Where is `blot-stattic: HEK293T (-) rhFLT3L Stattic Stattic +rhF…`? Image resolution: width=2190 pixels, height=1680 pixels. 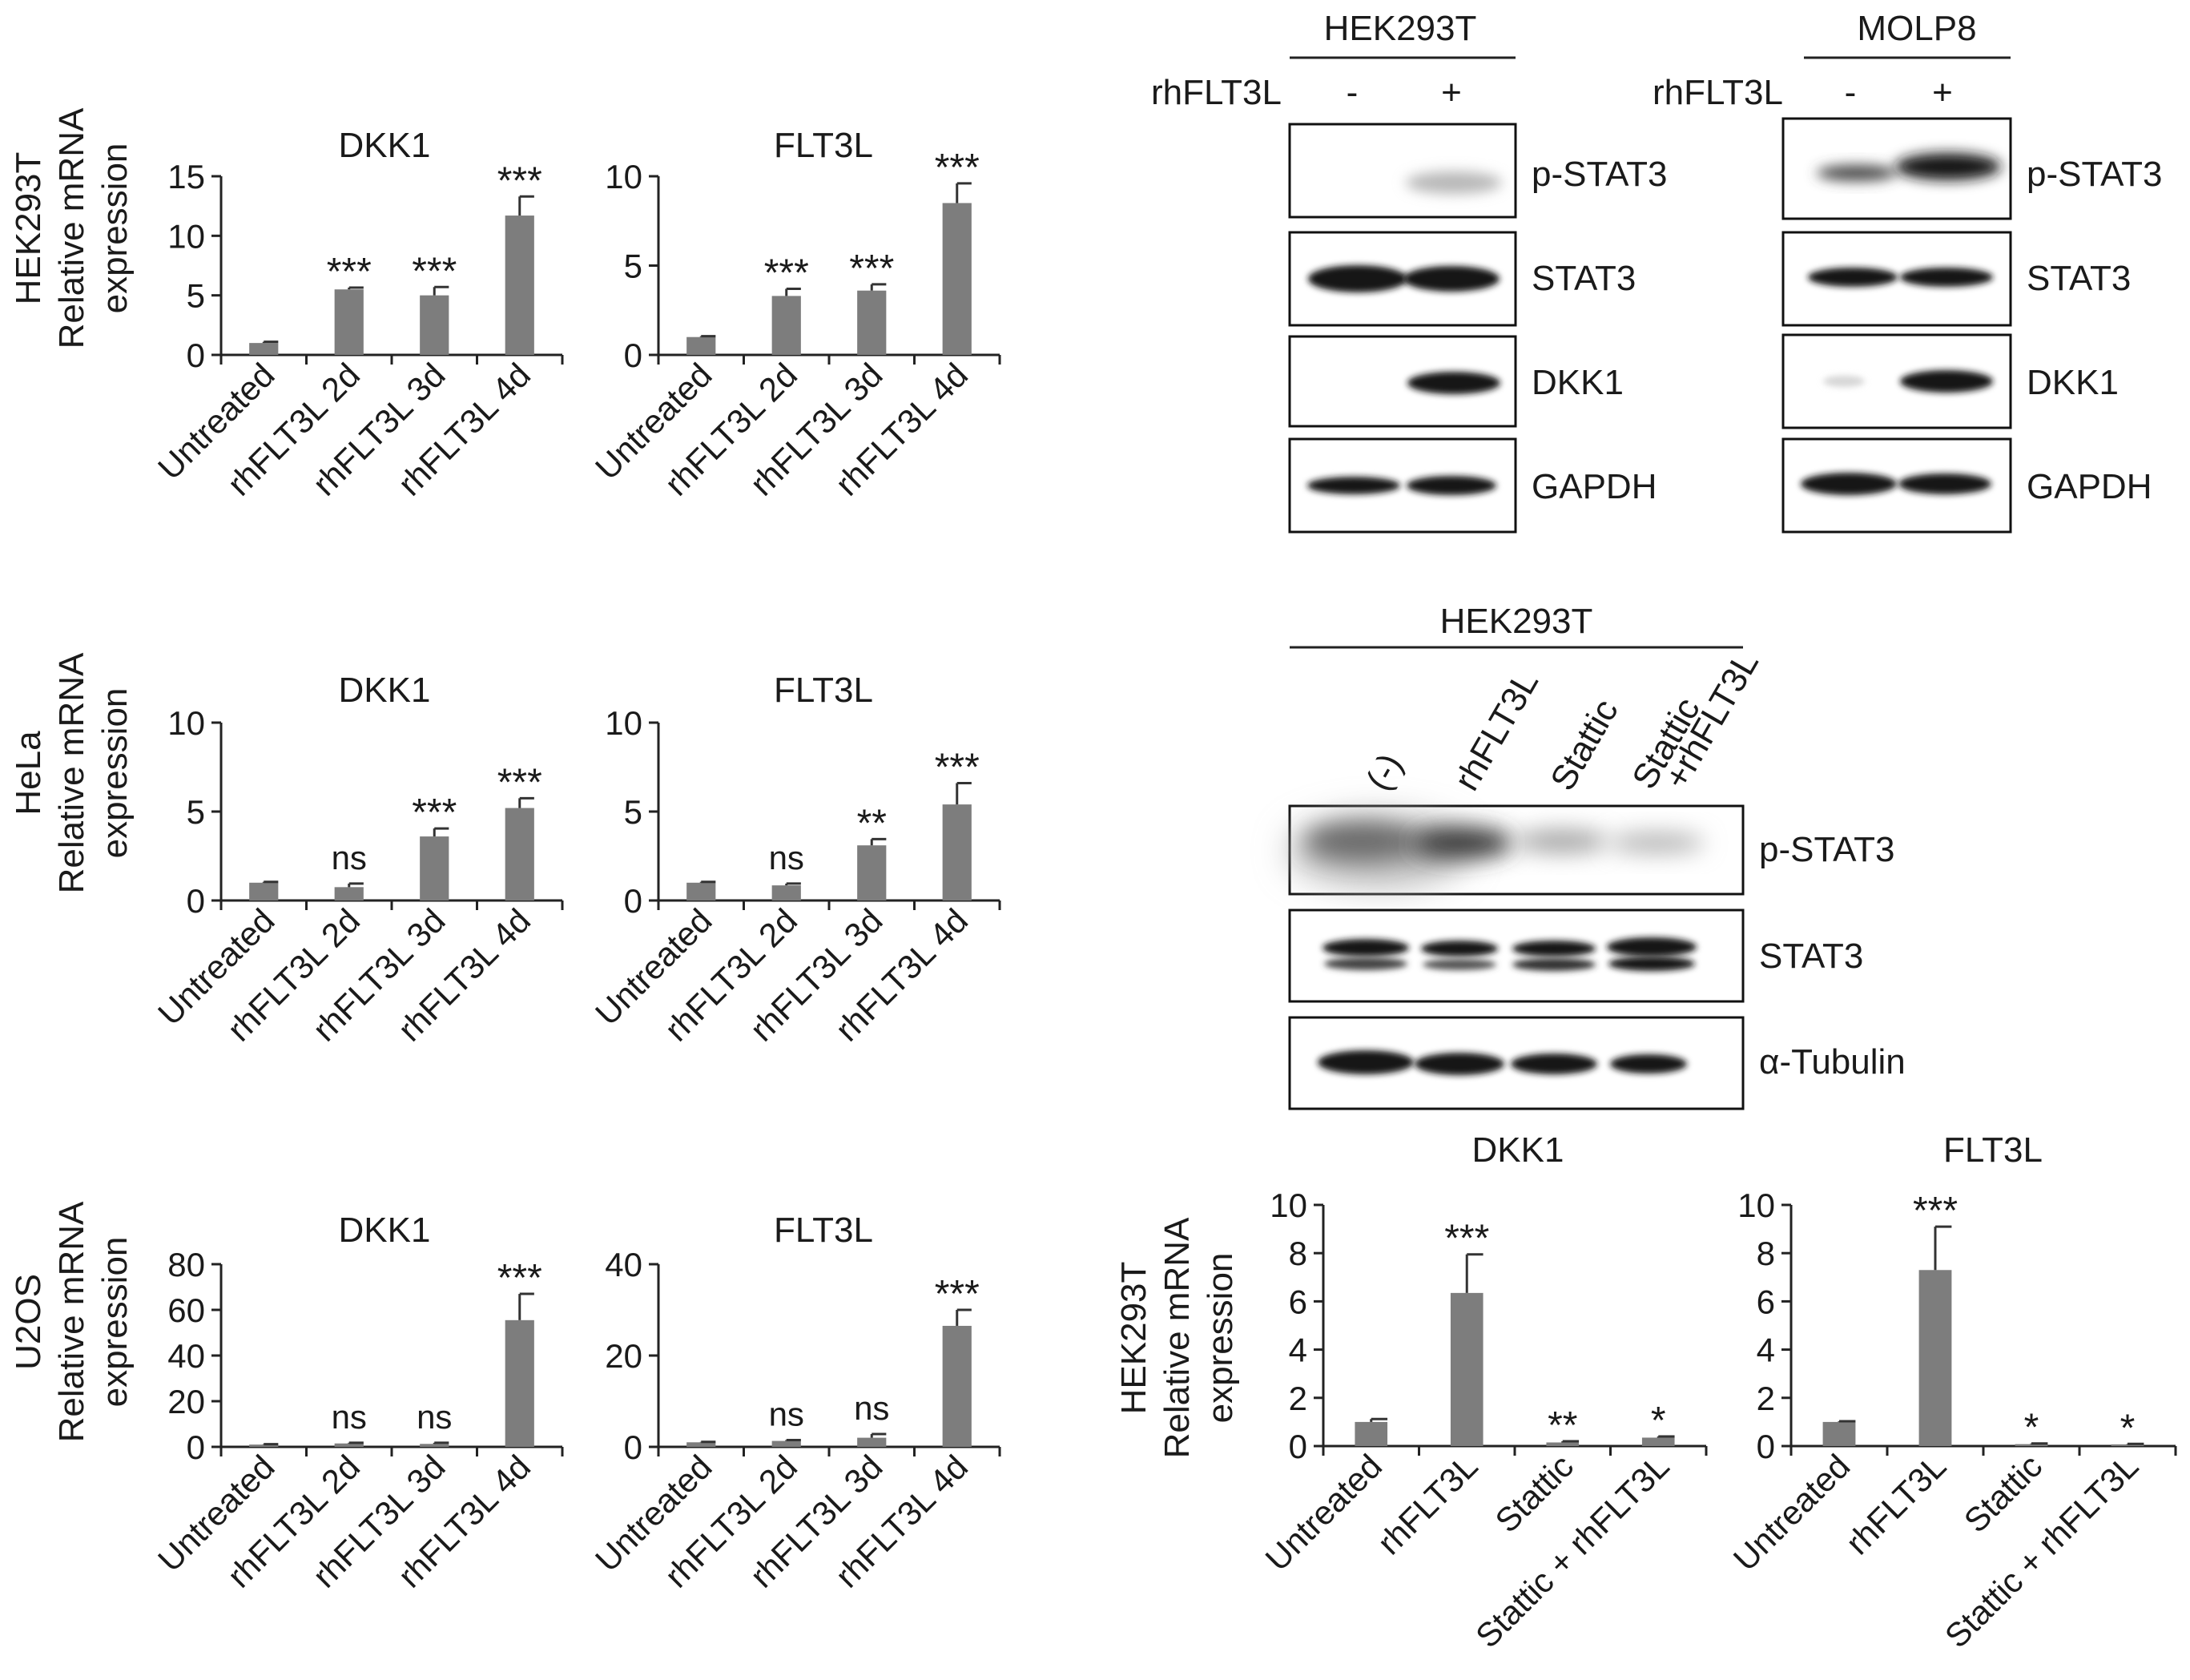
blot-stattic: HEK293T (-) rhFLT3L Stattic Stattic +rhF… is located at coordinates (1597, 856).